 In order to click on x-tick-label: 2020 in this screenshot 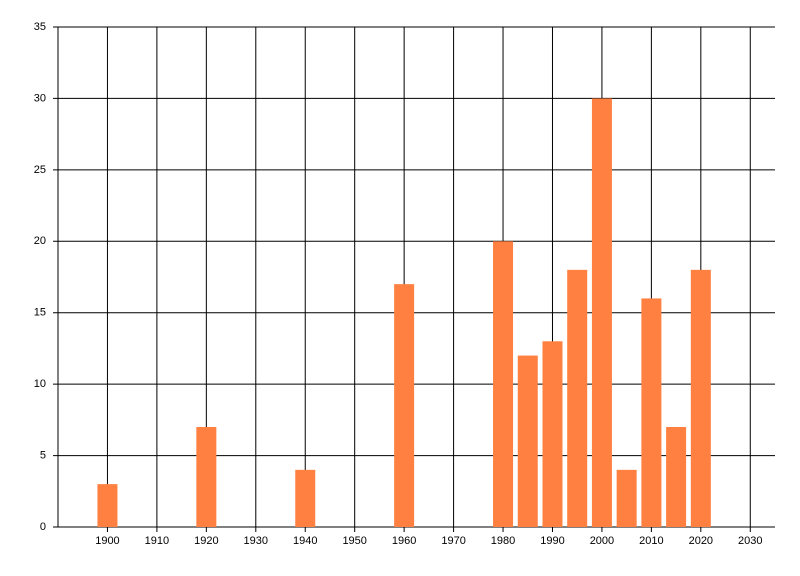, I will do `click(701, 541)`.